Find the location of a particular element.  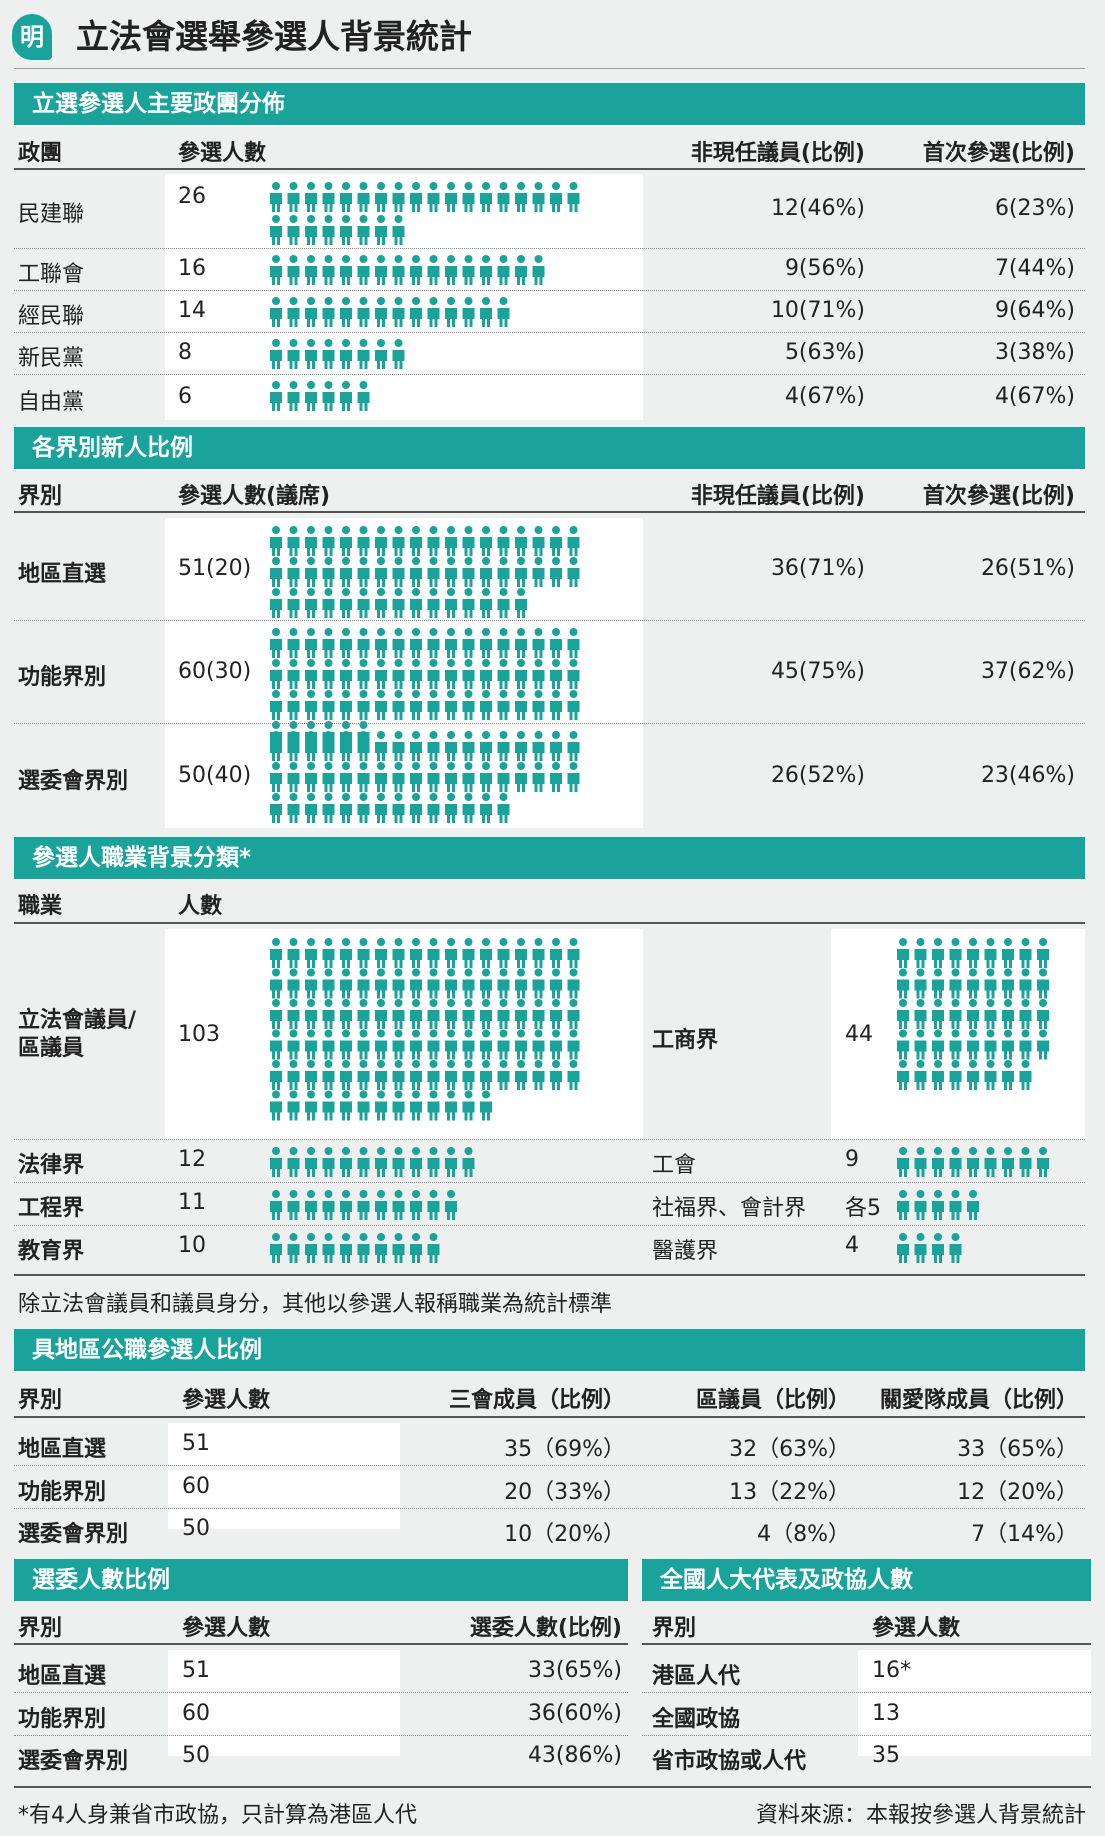

party-col-count: 參選人數 is located at coordinates (222, 153).